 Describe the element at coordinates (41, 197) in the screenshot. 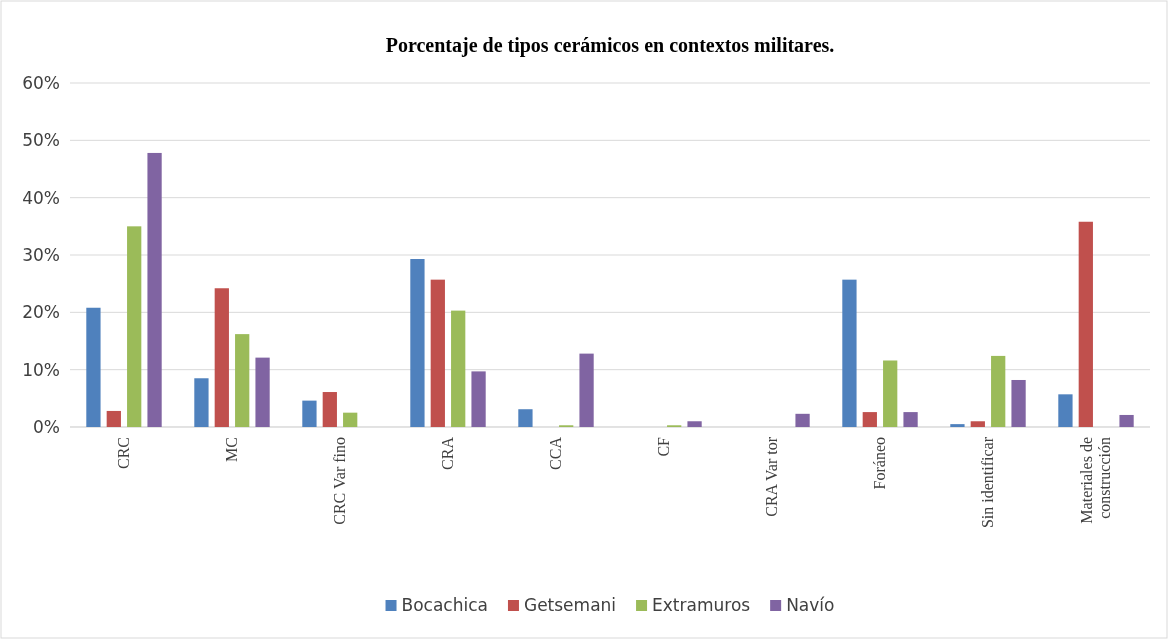

I see `y-tick-label: 40%` at that location.